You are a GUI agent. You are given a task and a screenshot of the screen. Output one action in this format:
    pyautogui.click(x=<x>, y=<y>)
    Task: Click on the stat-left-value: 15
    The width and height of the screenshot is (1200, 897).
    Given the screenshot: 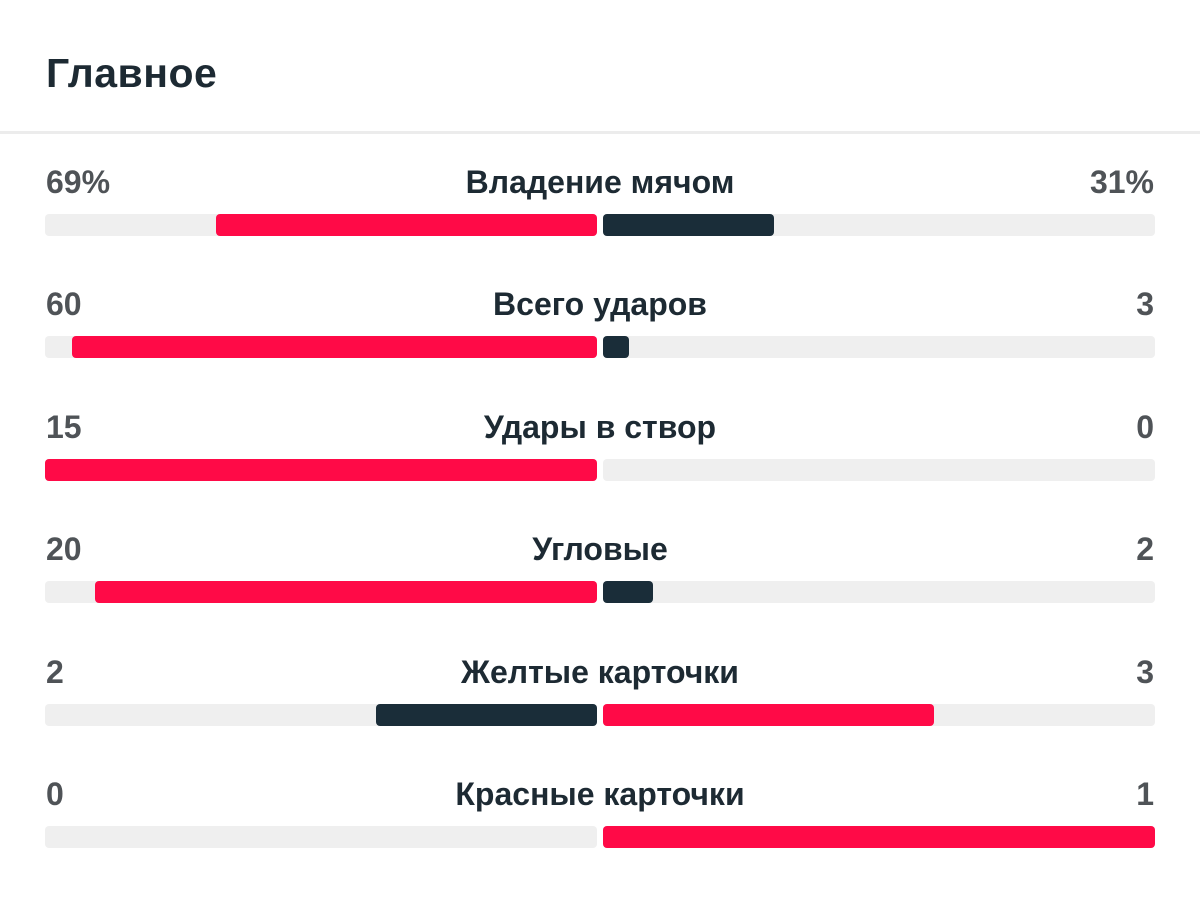 What is the action you would take?
    pyautogui.click(x=64, y=427)
    